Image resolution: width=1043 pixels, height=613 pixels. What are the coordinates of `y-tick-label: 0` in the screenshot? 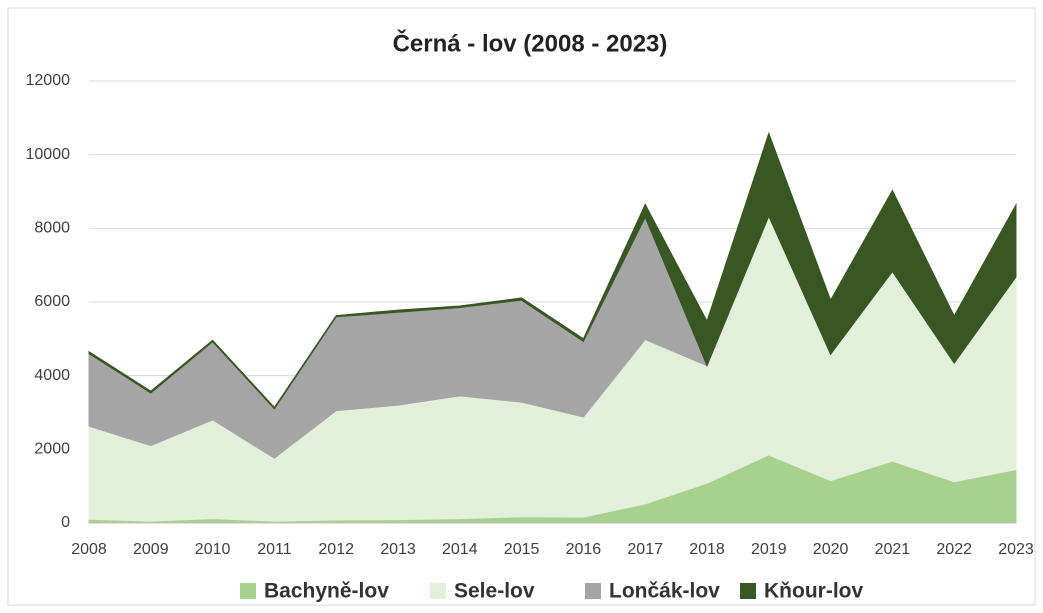 It's located at (65, 522).